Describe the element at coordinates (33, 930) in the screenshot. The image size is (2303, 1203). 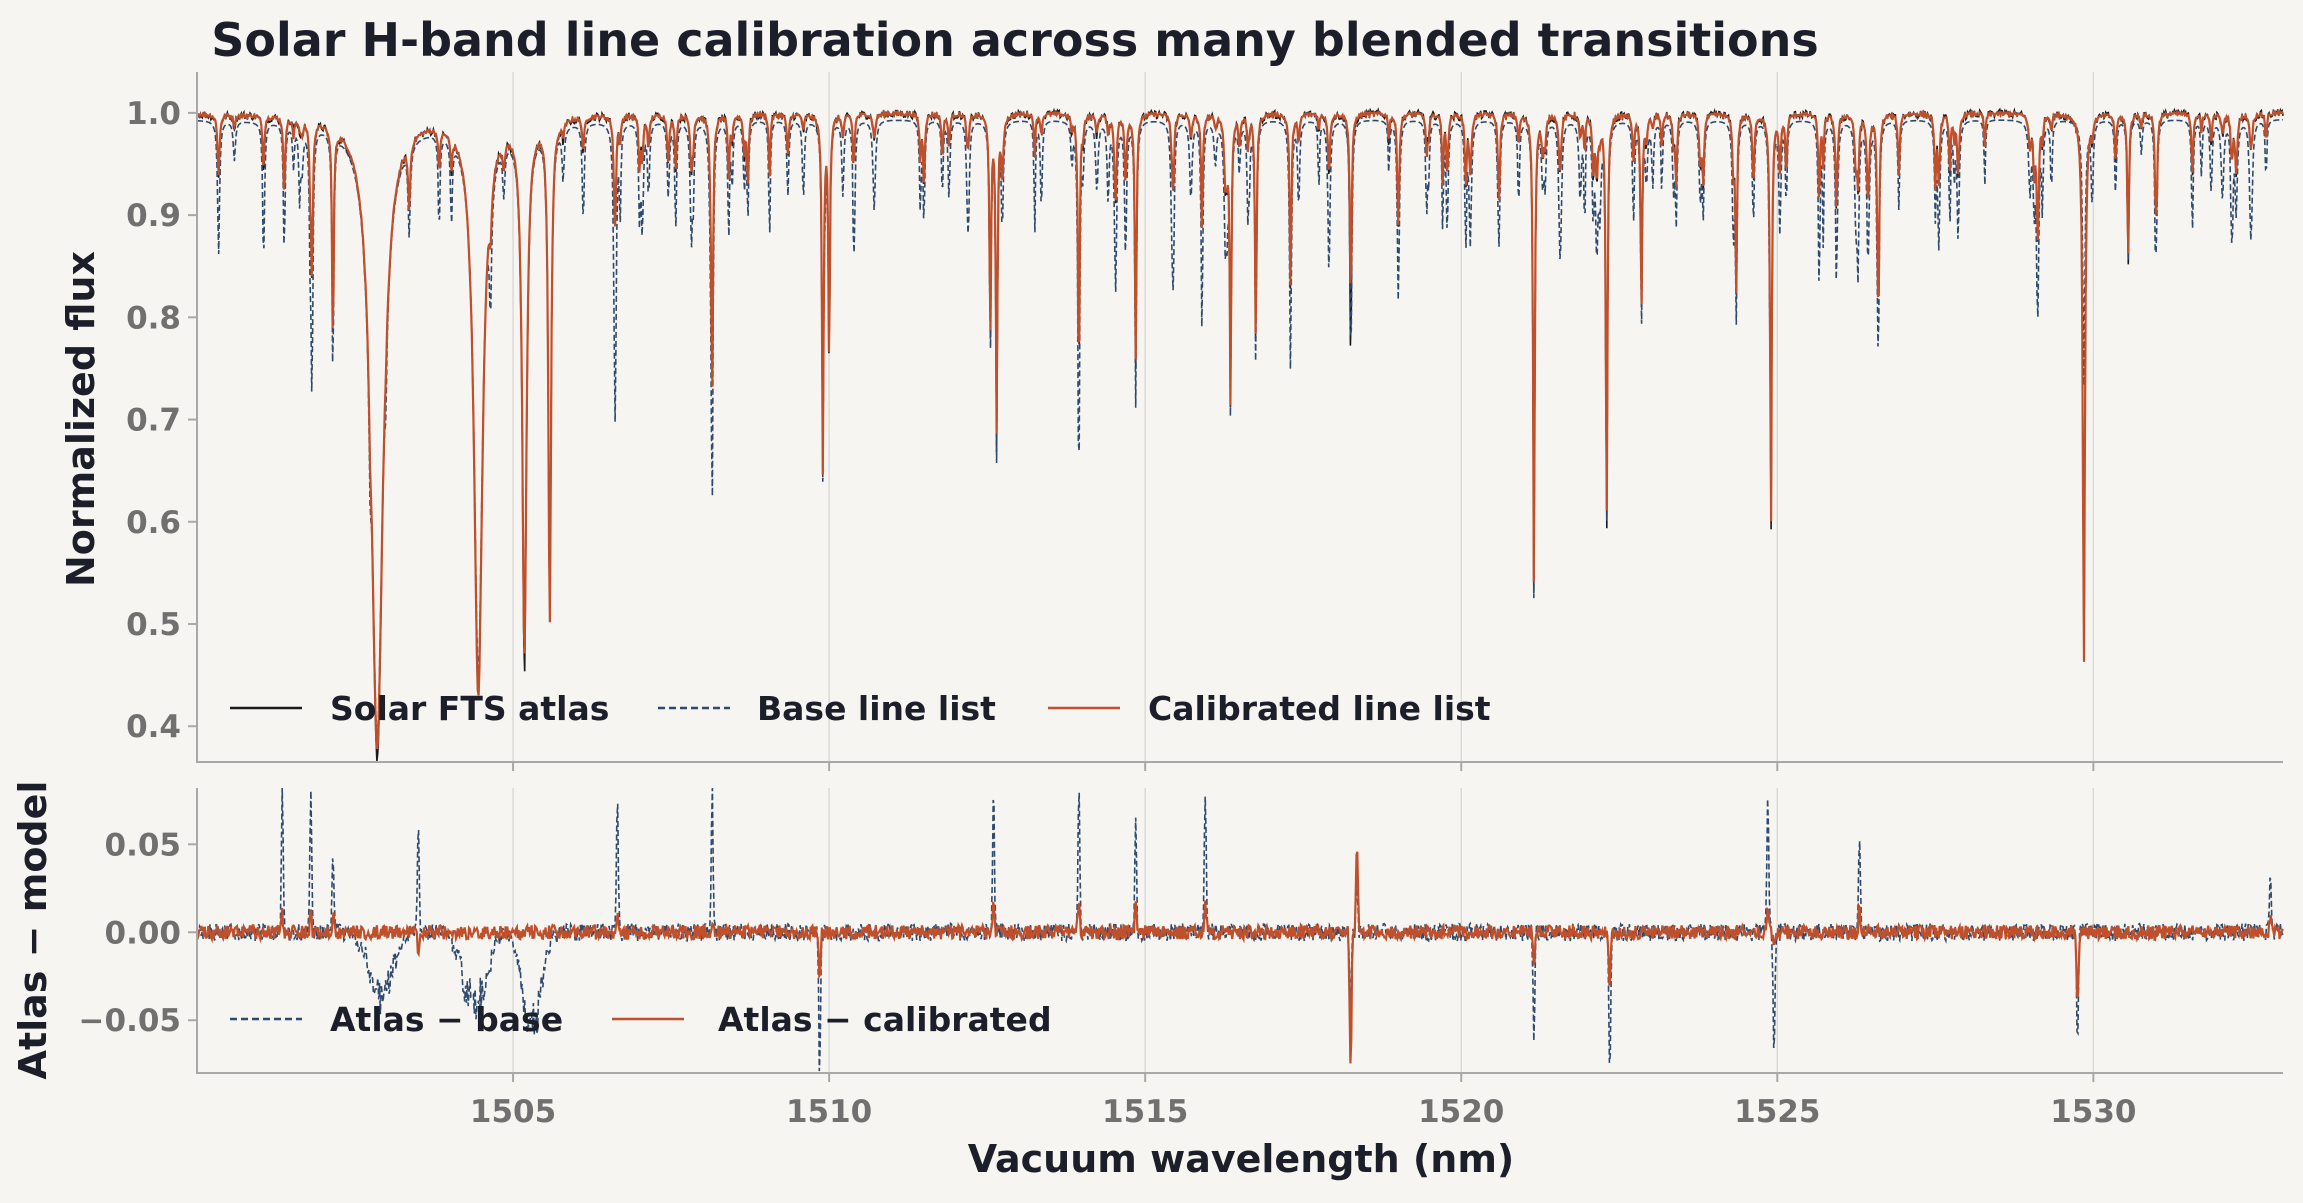
I see `bottom-y-axis-label: Atlas − model` at that location.